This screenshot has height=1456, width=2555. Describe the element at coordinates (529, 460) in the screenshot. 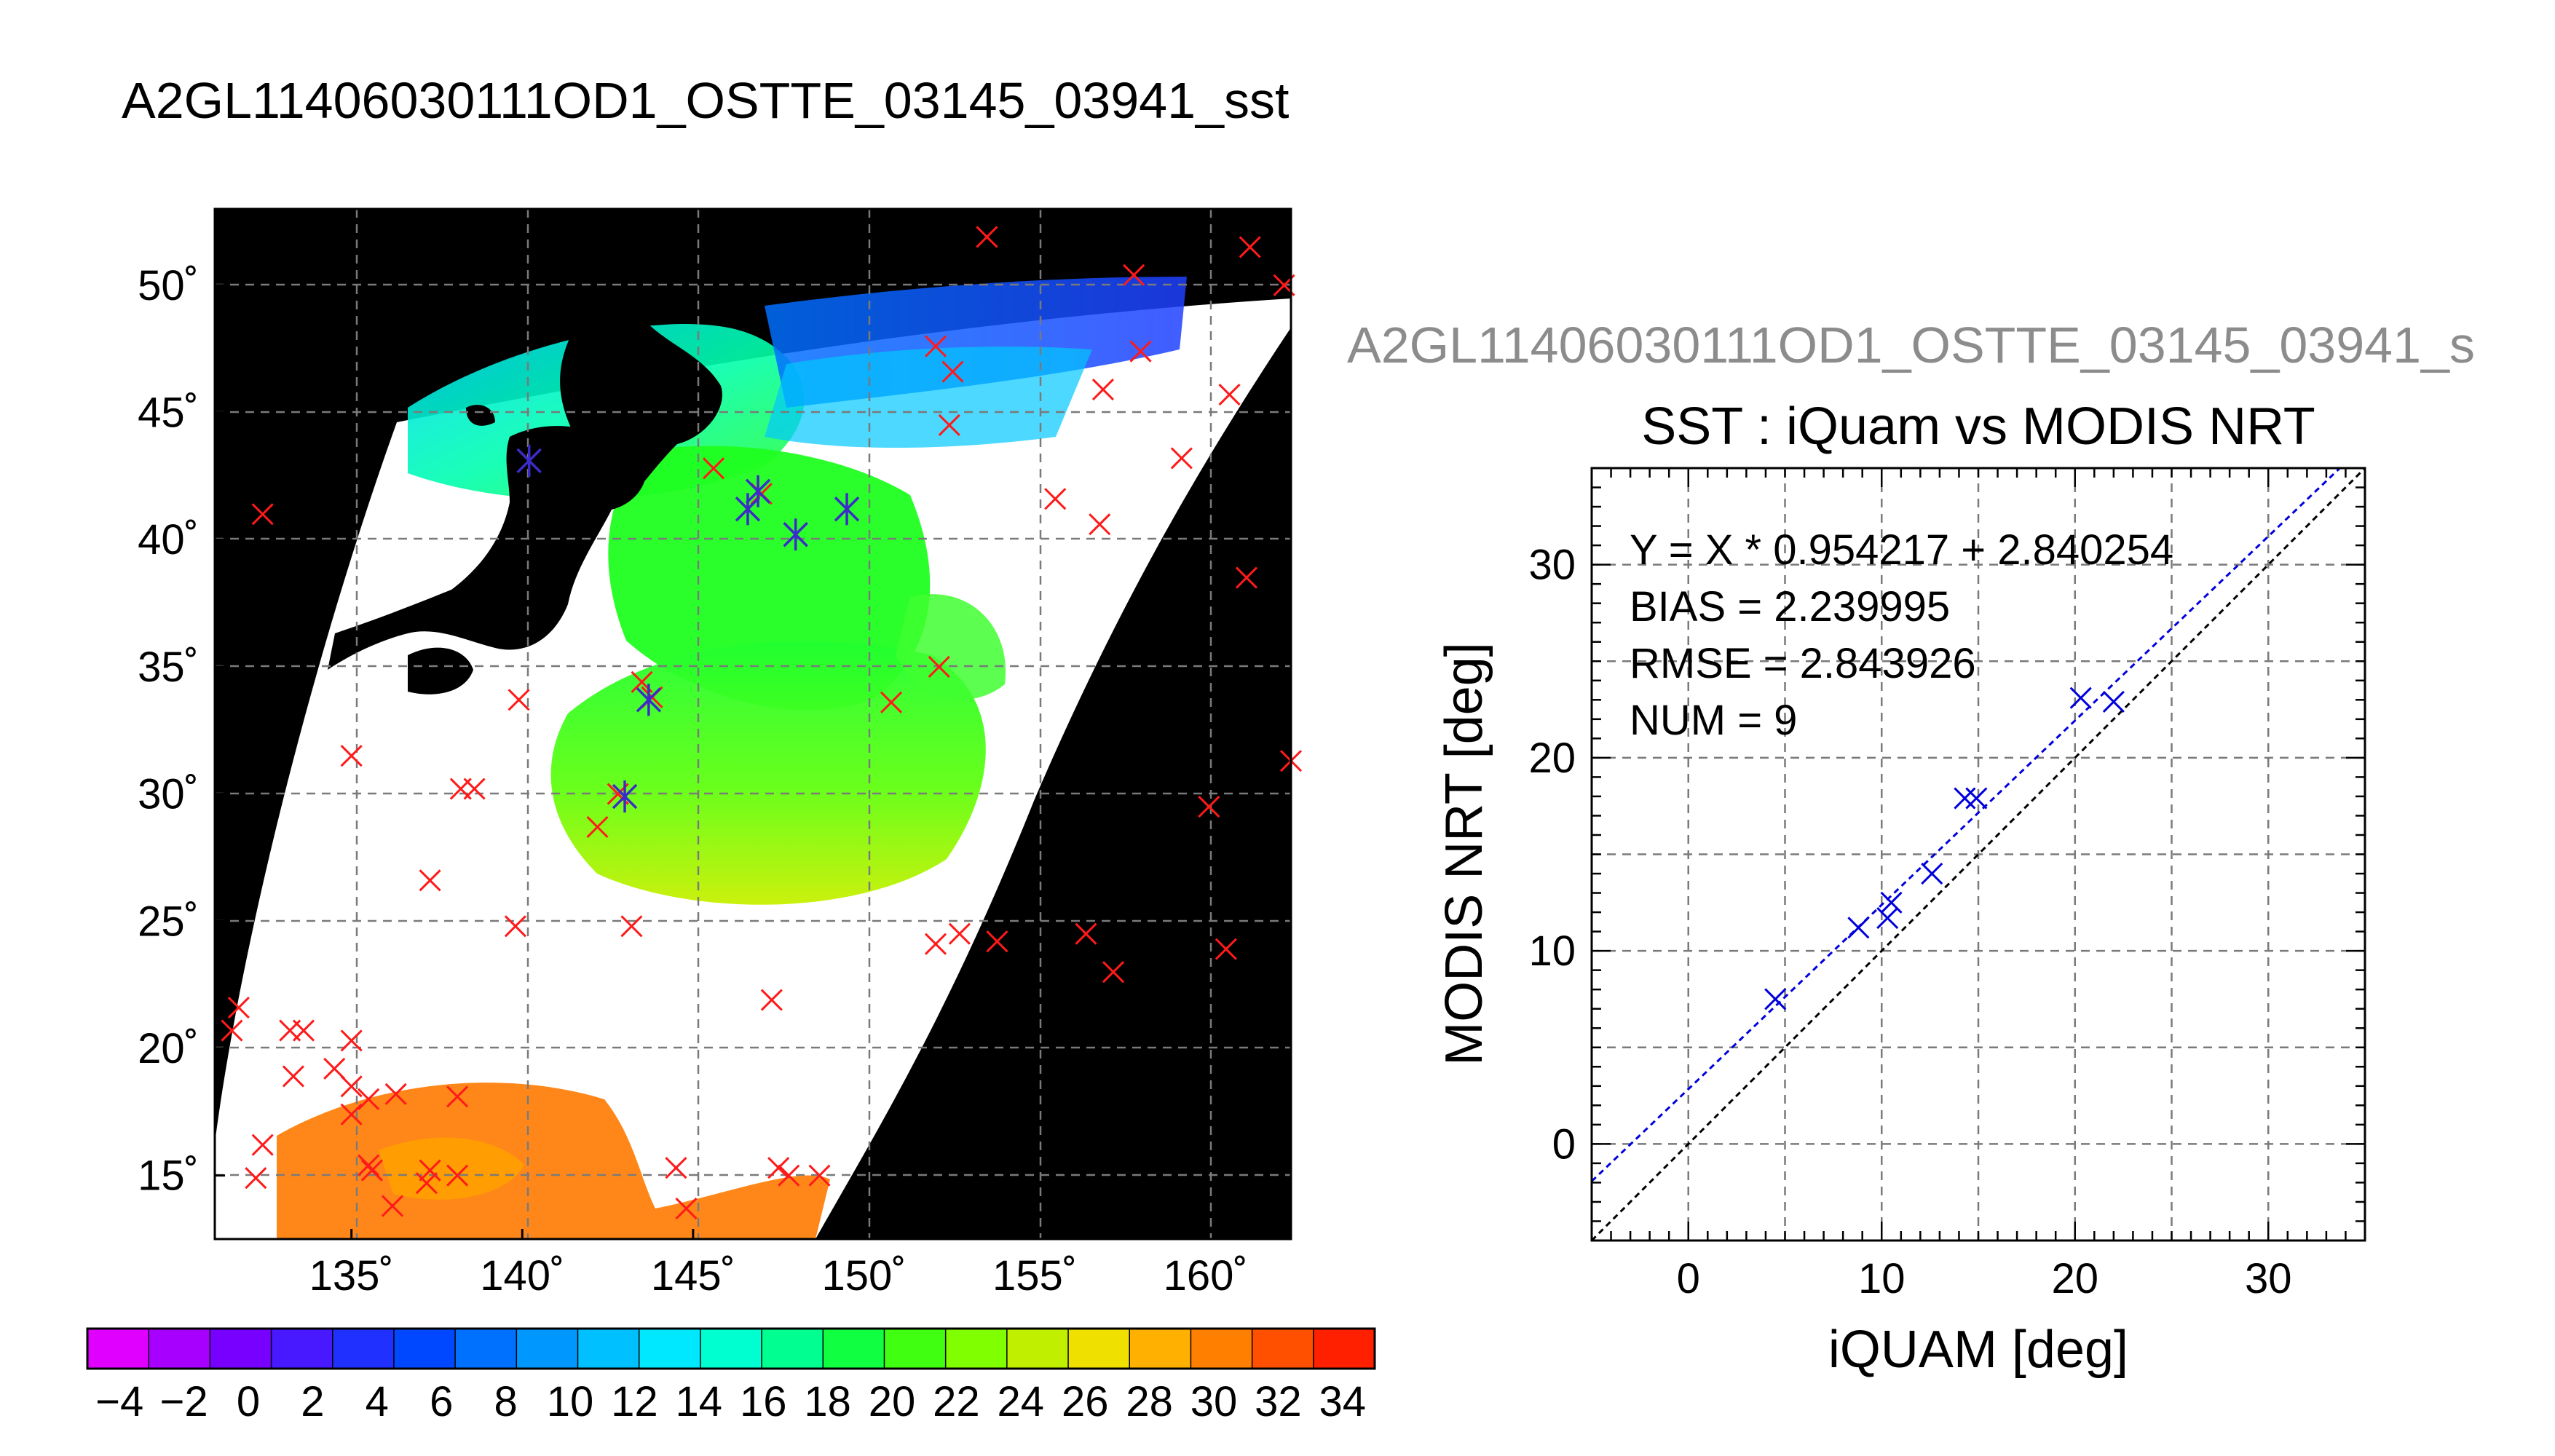

I see `matched-marker` at that location.